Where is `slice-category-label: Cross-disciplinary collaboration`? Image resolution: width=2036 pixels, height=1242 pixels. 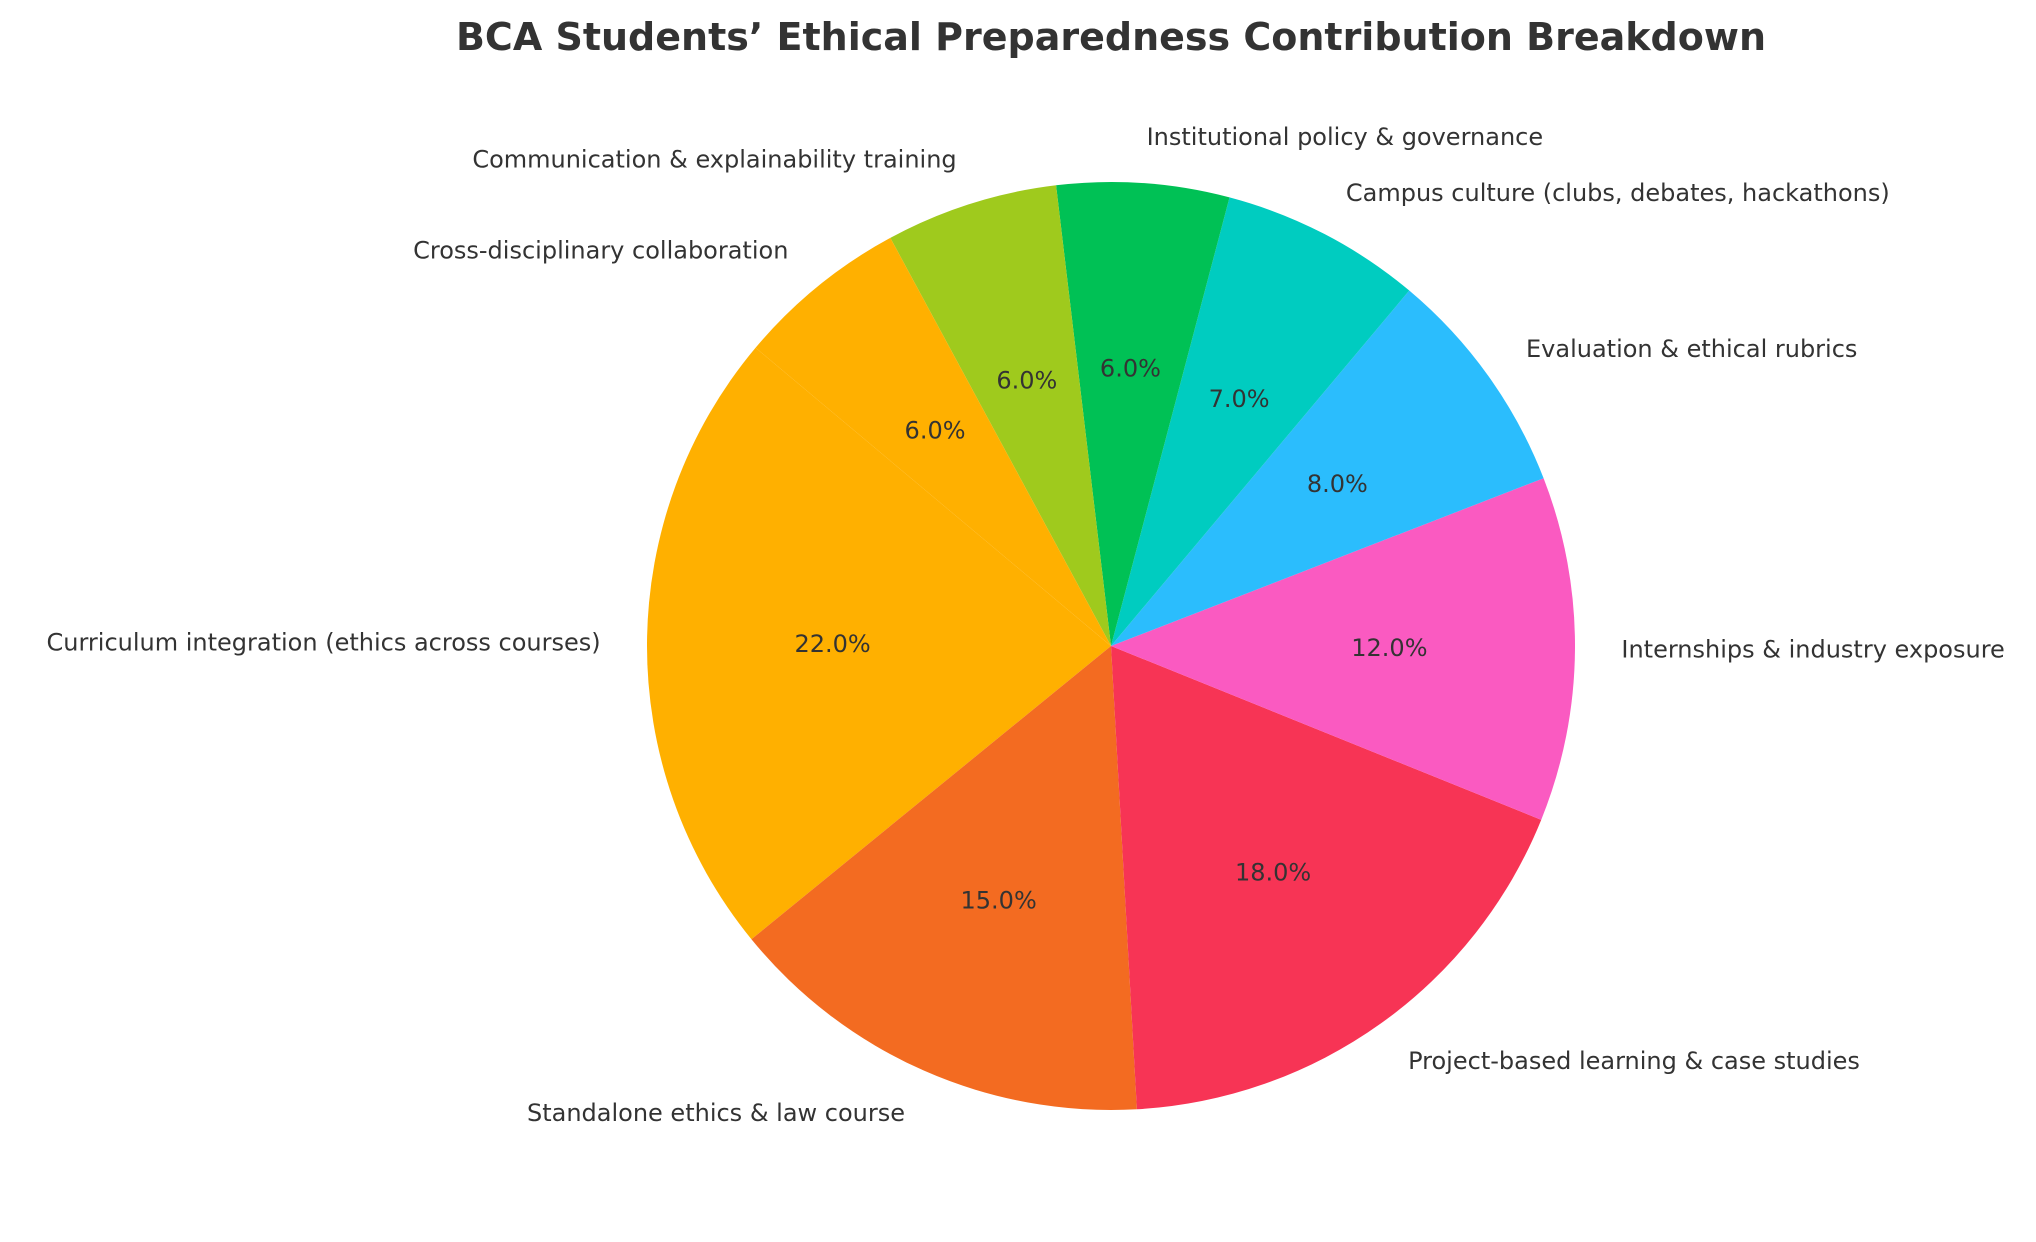 slice-category-label: Cross-disciplinary collaboration is located at coordinates (600, 250).